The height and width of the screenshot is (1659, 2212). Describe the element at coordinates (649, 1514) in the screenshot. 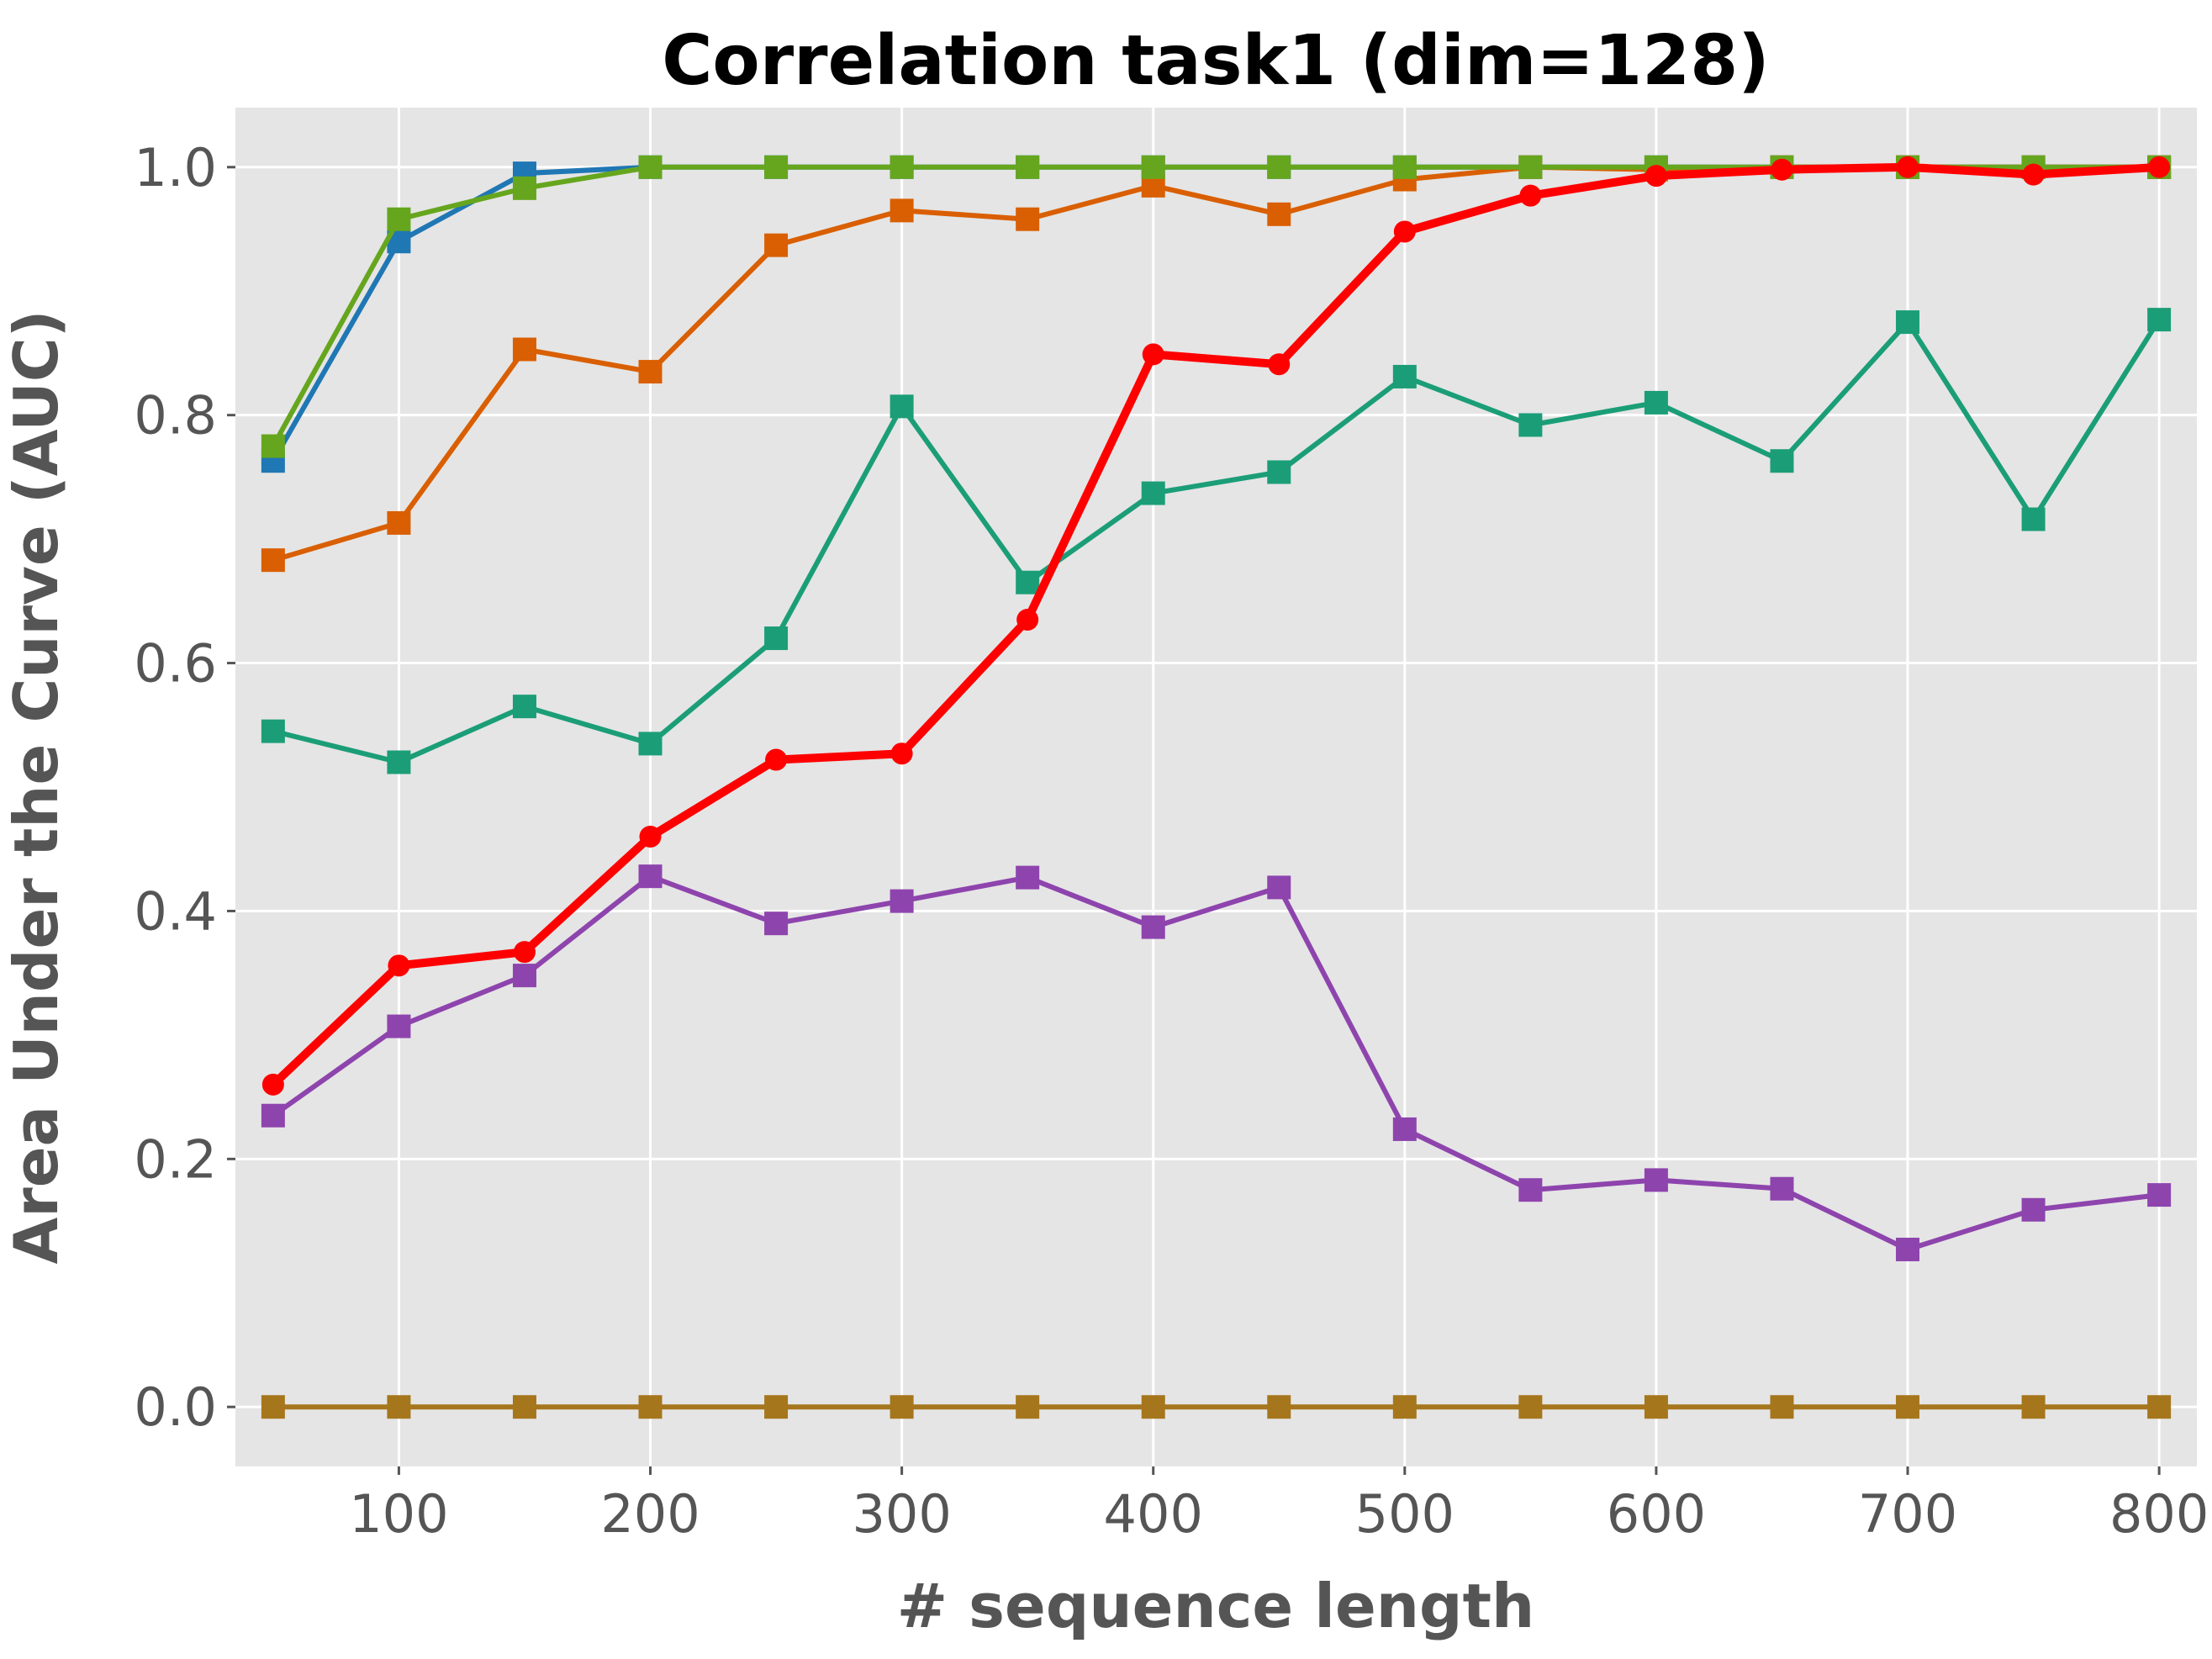

I see `x-tick-label: 200` at that location.